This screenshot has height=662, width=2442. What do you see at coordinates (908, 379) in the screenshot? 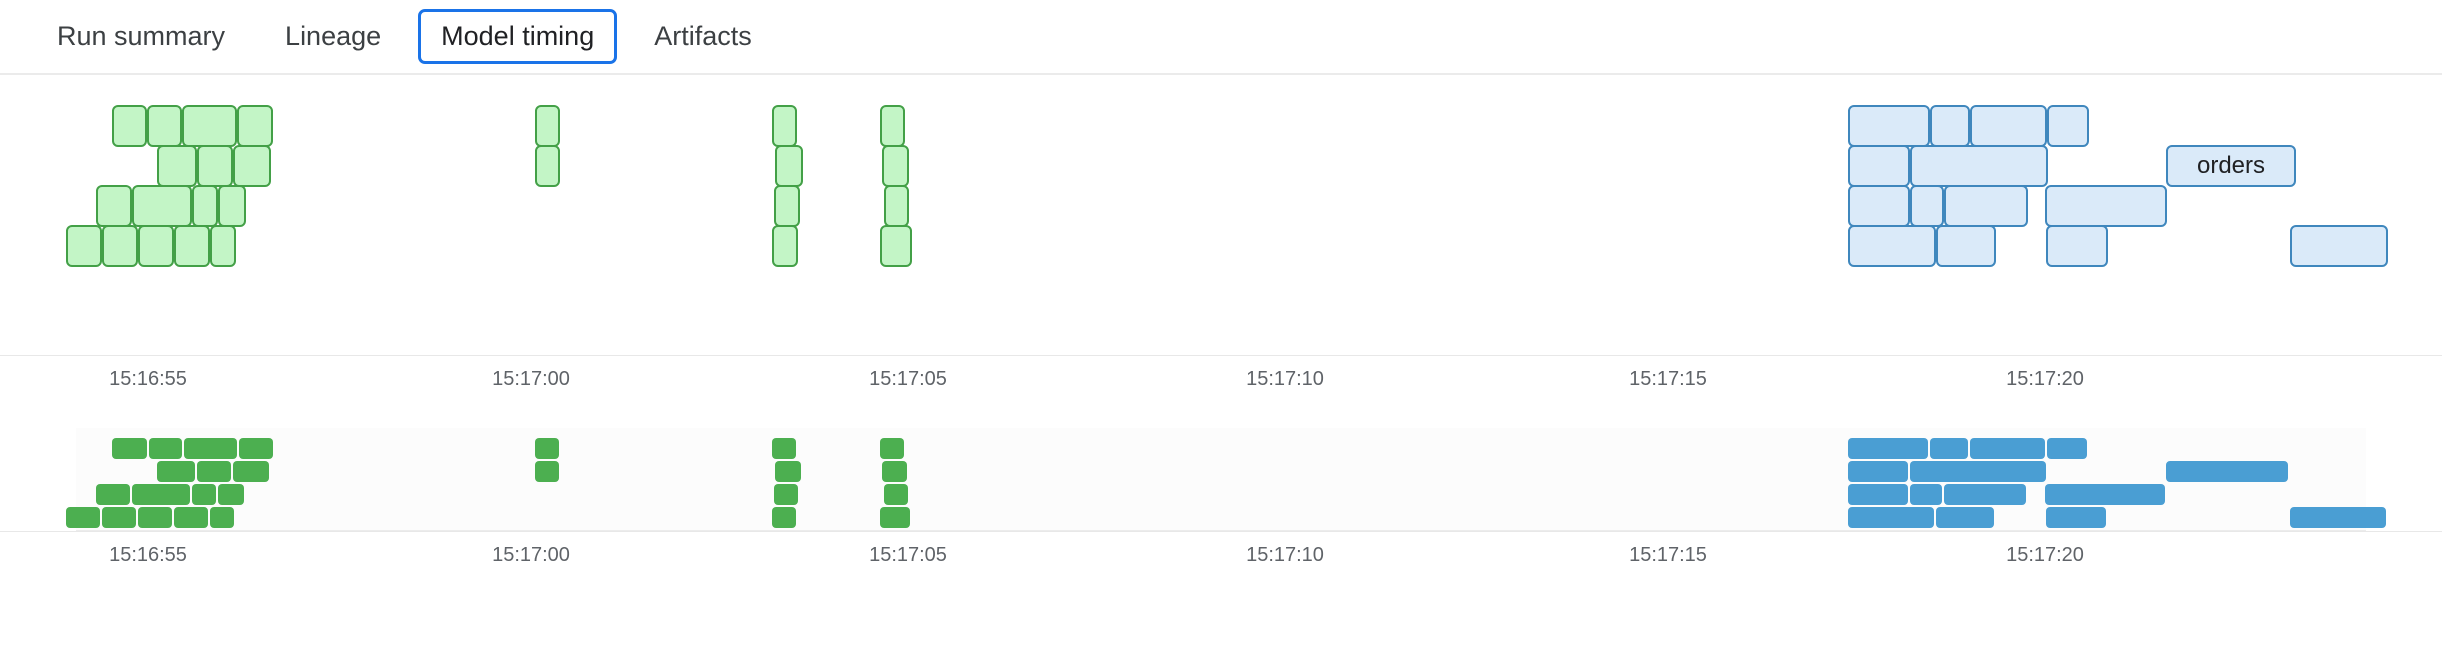
I see `time-axis-tick-label: 15:17:05` at bounding box center [908, 379].